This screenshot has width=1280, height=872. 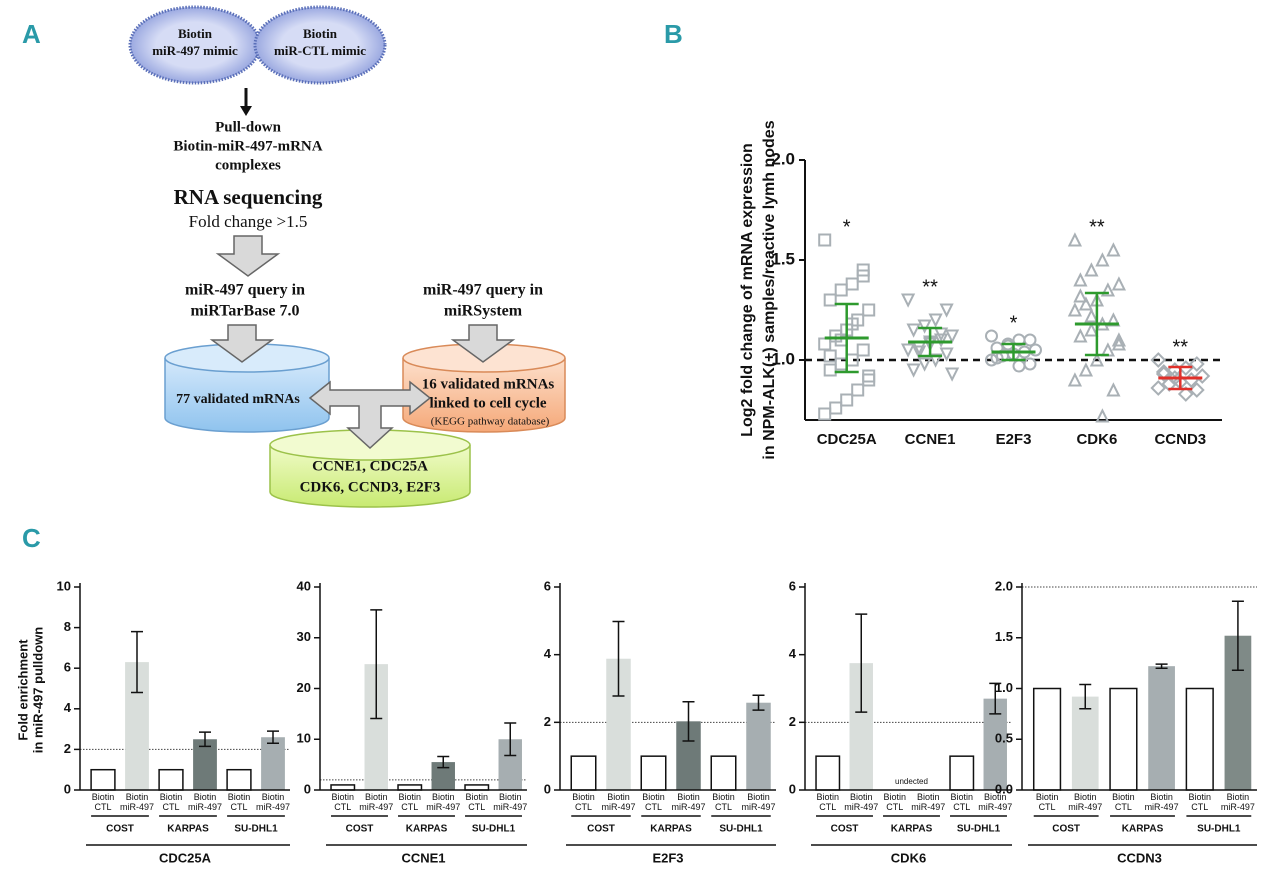 What do you see at coordinates (248, 221) in the screenshot?
I see `step-text: Fold change >1.5` at bounding box center [248, 221].